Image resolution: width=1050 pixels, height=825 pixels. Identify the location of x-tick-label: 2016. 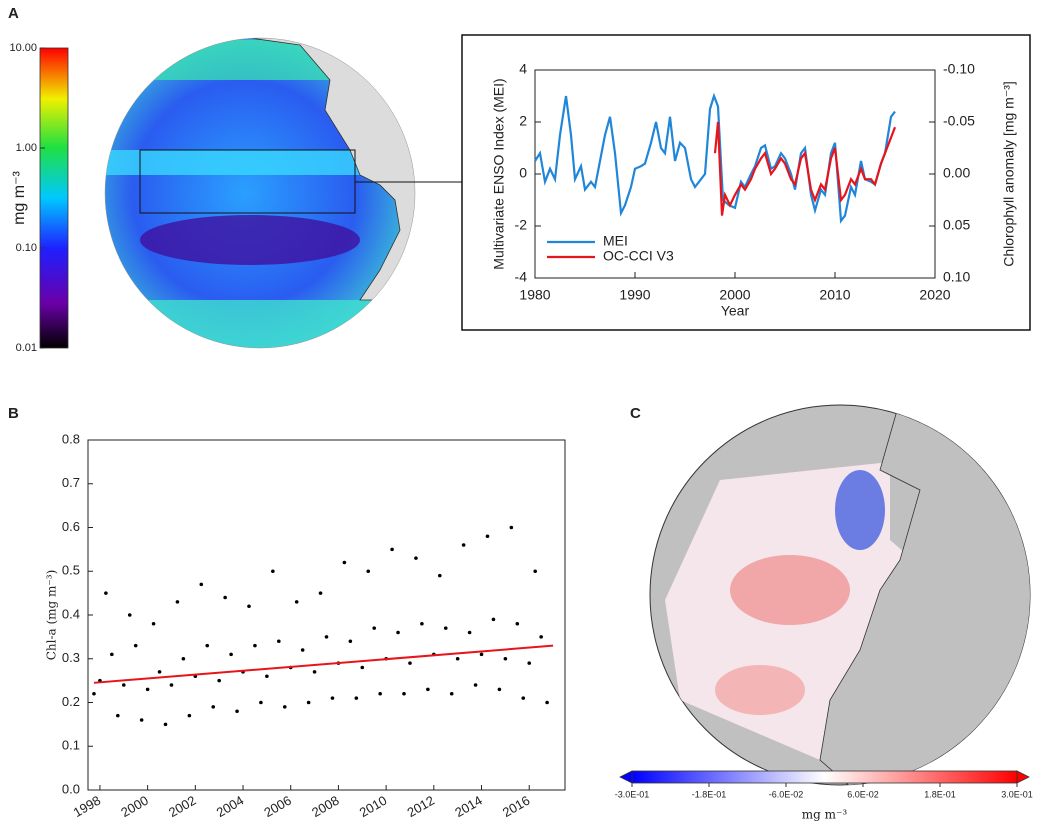
(516, 806).